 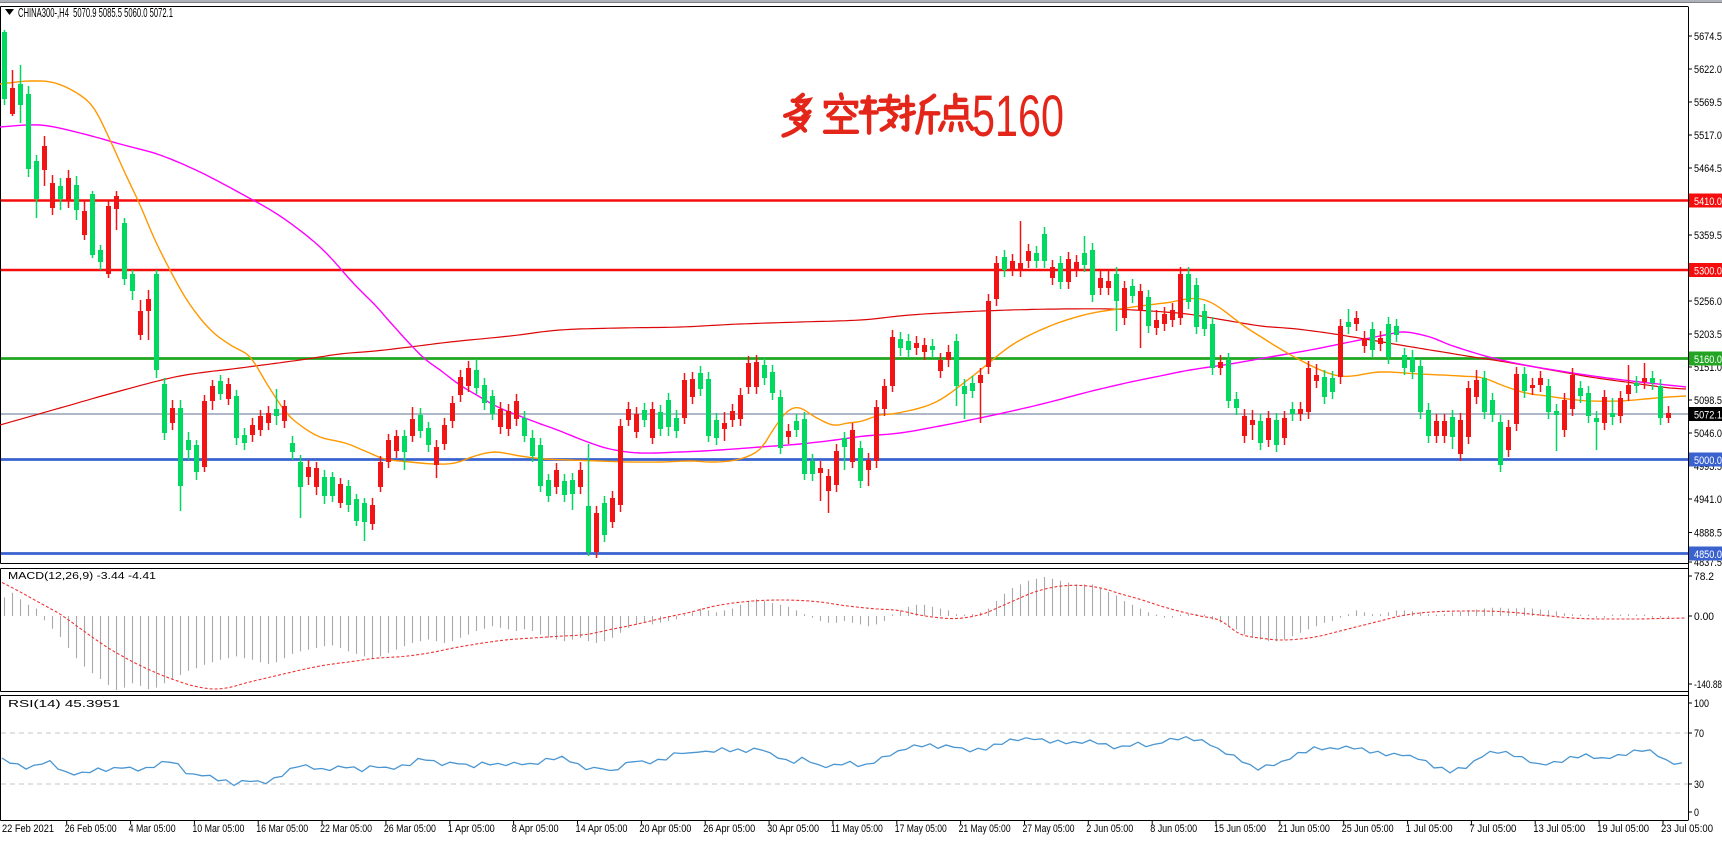 What do you see at coordinates (665, 829) in the screenshot?
I see `svg-text: 20 Apr 05:00` at bounding box center [665, 829].